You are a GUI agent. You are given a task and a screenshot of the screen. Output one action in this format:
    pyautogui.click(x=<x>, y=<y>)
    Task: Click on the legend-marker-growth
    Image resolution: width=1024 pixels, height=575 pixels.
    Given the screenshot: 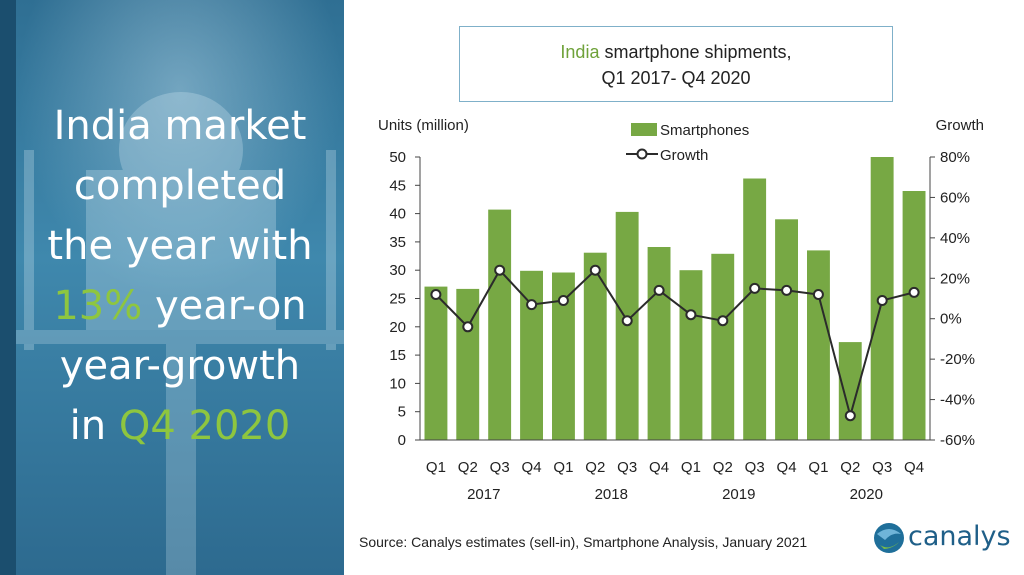 What is the action you would take?
    pyautogui.click(x=642, y=154)
    